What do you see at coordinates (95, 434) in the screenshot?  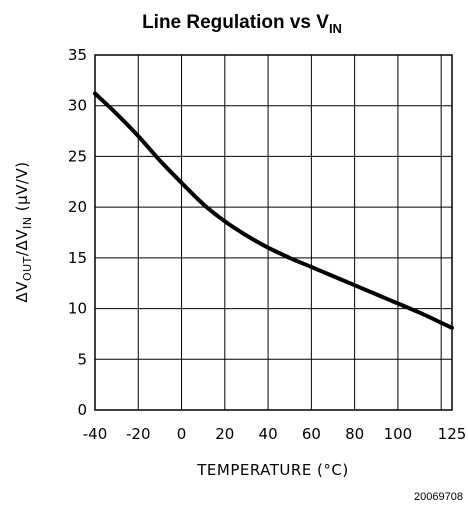 I see `x-tick-label: -40` at bounding box center [95, 434].